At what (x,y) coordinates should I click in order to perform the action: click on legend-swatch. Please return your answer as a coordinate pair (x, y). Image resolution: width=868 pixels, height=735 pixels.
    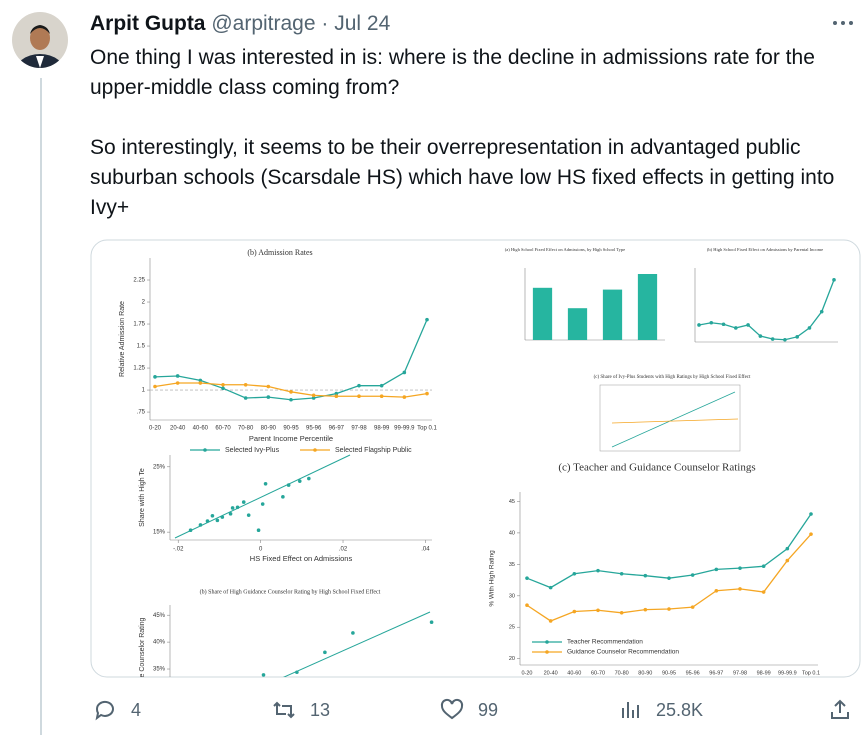
    Looking at the image, I should click on (547, 642).